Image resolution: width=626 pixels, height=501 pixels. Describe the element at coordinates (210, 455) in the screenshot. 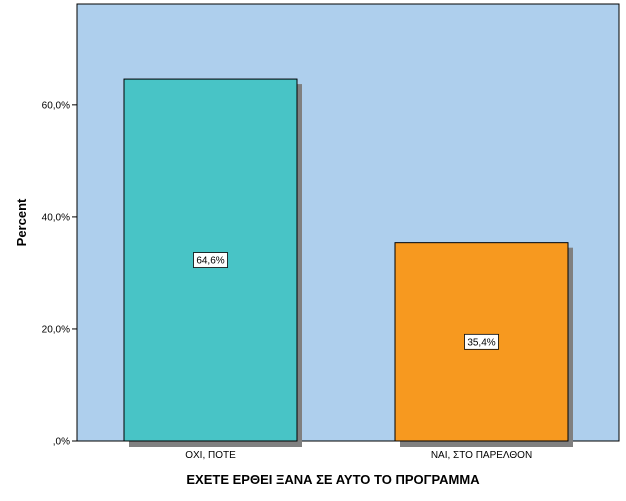

I see `x-category-label: ΟΧΙ, ΠΟΤΕ` at that location.